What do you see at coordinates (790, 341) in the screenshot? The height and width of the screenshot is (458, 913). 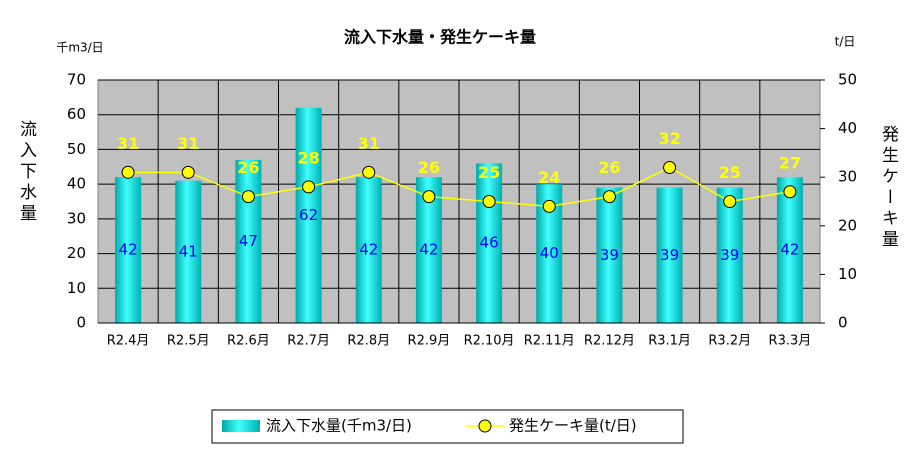 I see `x-tick-label: R3.3月` at bounding box center [790, 341].